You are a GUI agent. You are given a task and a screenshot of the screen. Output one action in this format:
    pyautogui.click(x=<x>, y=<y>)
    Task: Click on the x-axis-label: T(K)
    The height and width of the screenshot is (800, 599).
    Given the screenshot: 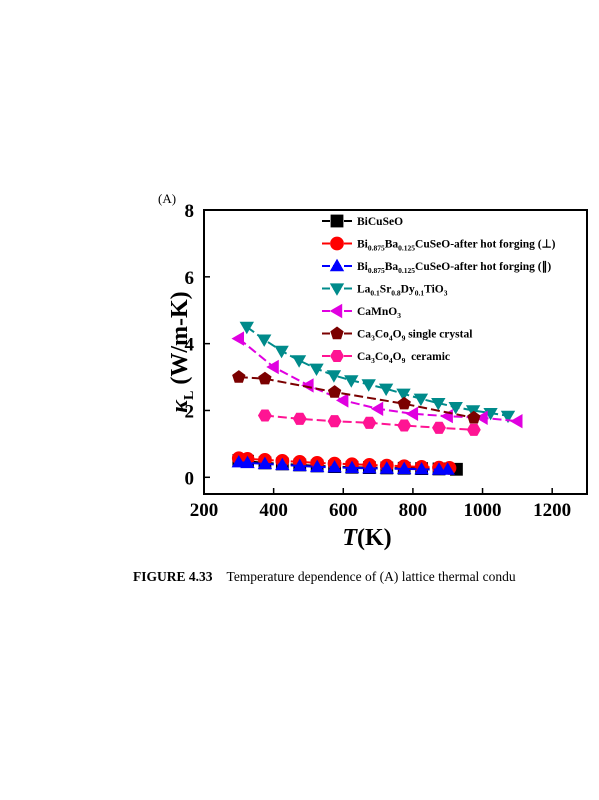 What is the action you would take?
    pyautogui.click(x=366, y=538)
    